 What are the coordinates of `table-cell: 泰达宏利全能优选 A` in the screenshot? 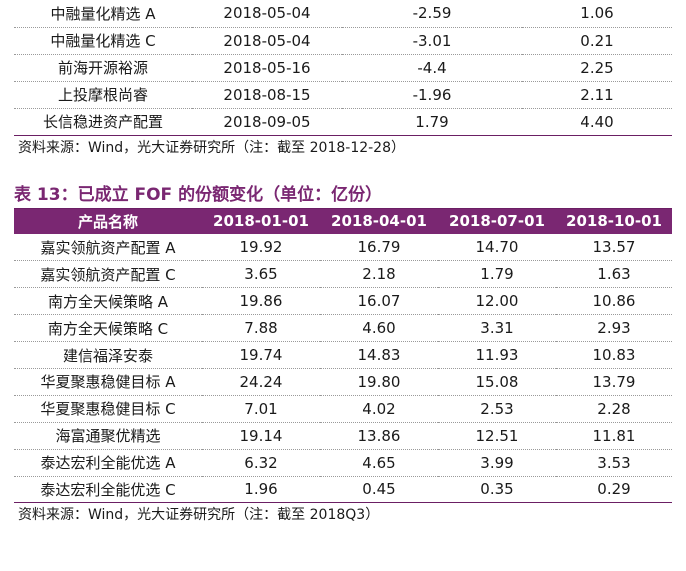 It's located at (108, 463).